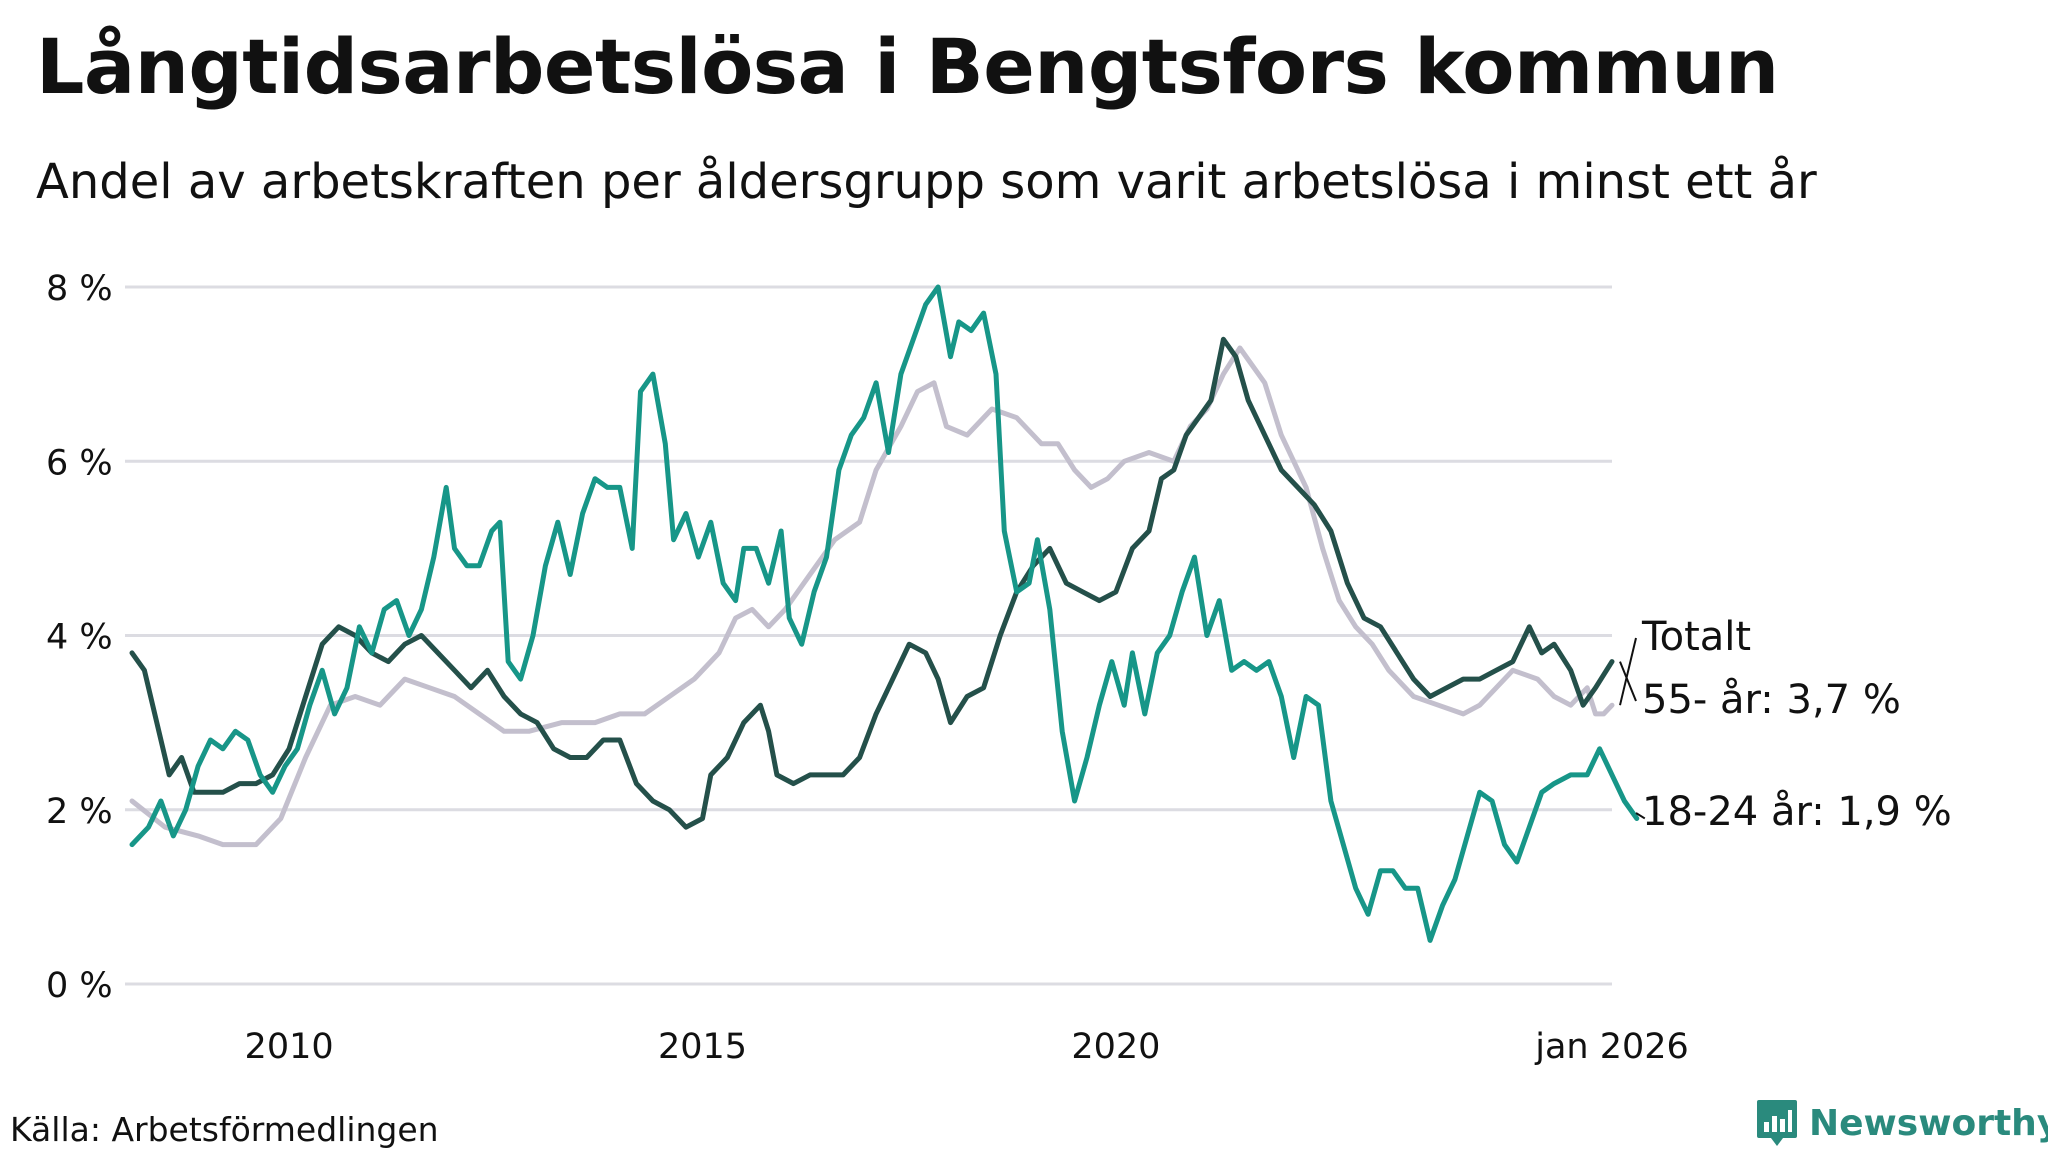 Image resolution: width=2048 pixels, height=1152 pixels. I want to click on y-tick-label: 2 %, so click(79, 812).